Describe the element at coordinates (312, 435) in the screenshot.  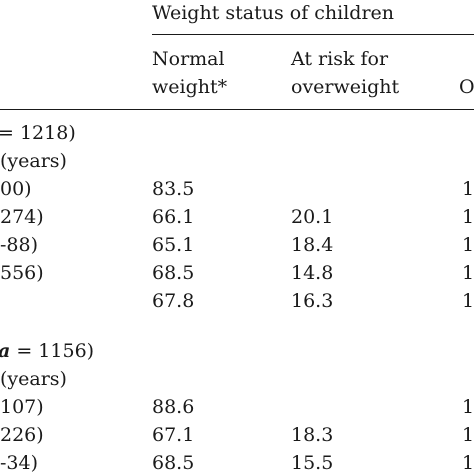
I see `s2-row2-risk: 18.3` at that location.